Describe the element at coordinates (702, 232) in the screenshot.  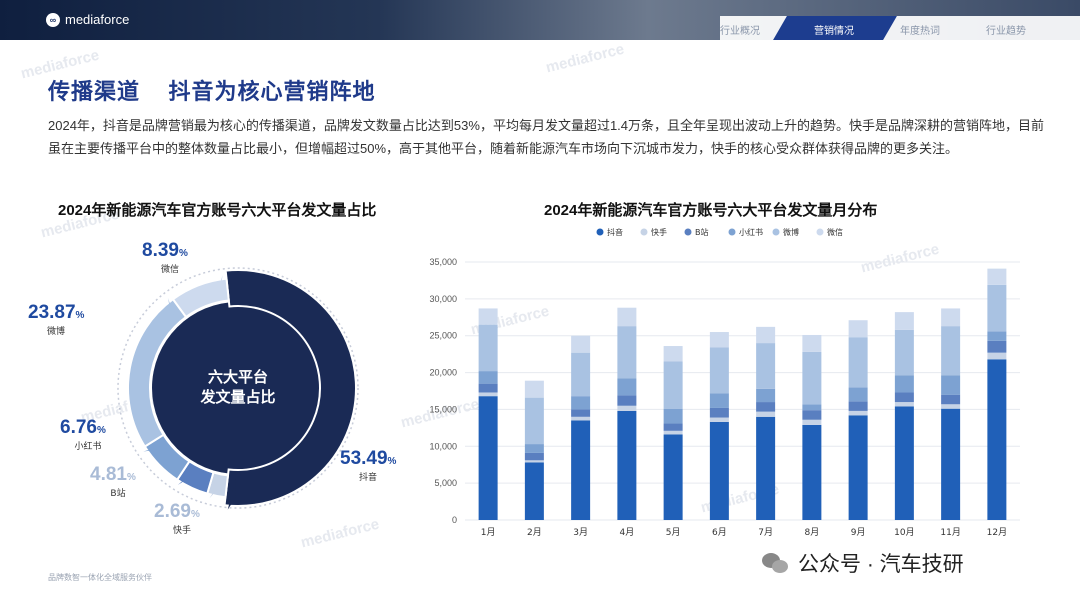
I see `legend-label: B站` at that location.